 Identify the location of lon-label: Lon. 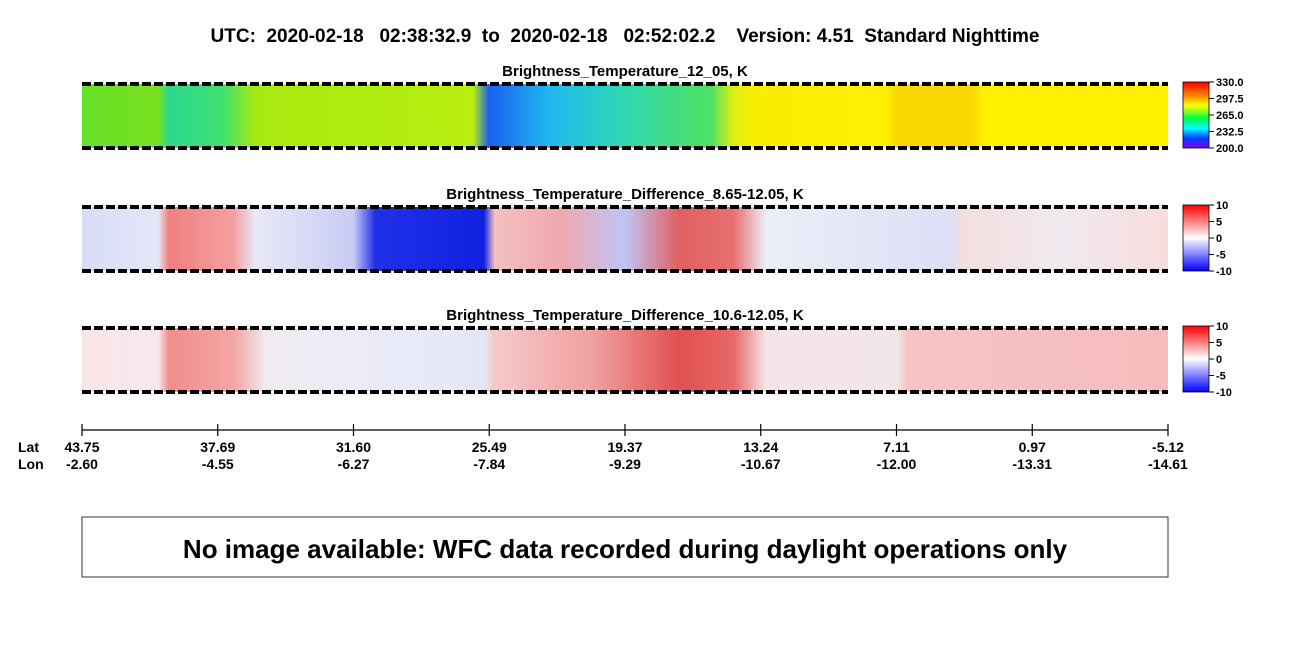
(31, 464).